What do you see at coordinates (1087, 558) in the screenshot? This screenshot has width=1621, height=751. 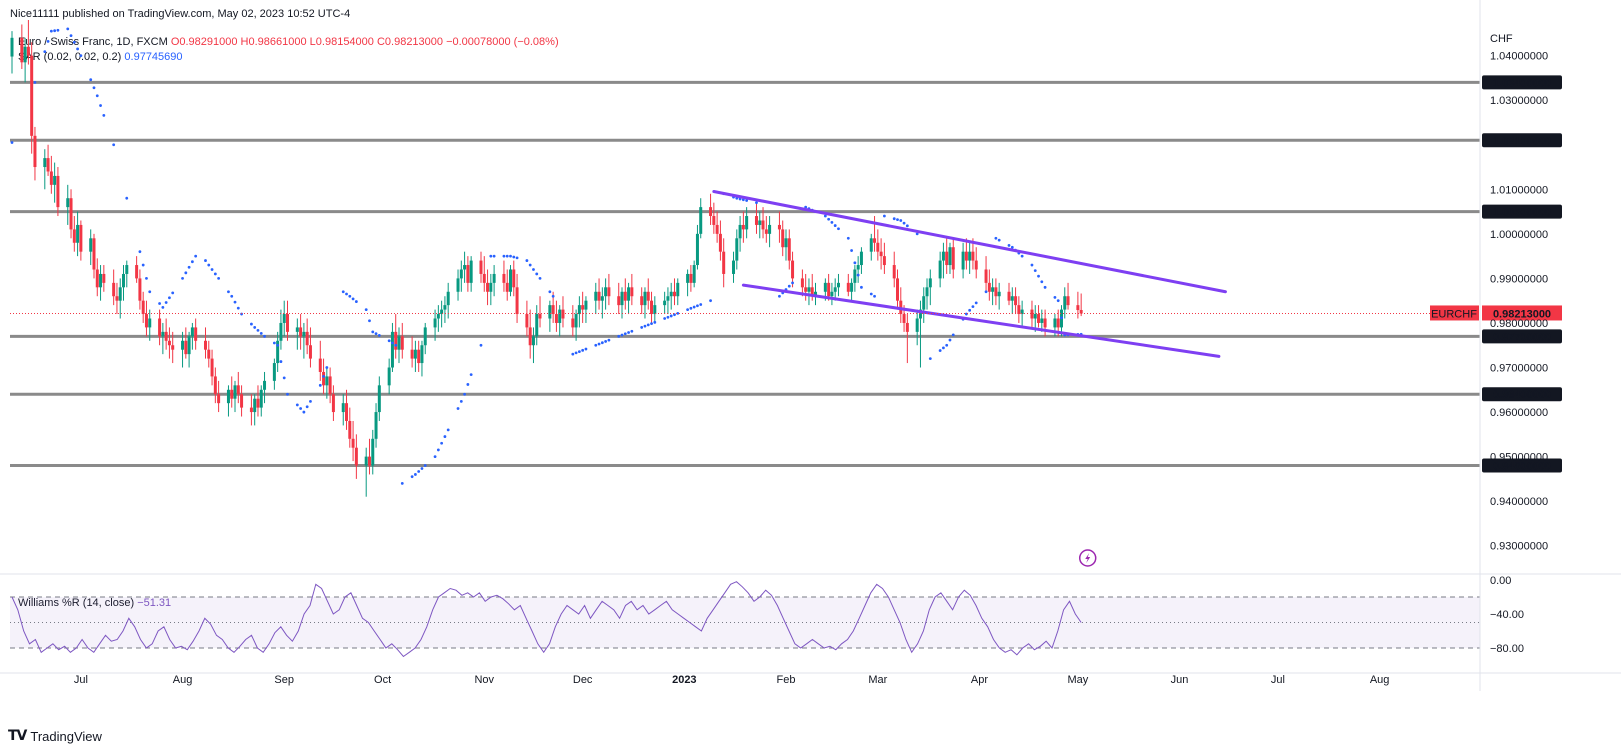 I see `event-marker-icon` at bounding box center [1087, 558].